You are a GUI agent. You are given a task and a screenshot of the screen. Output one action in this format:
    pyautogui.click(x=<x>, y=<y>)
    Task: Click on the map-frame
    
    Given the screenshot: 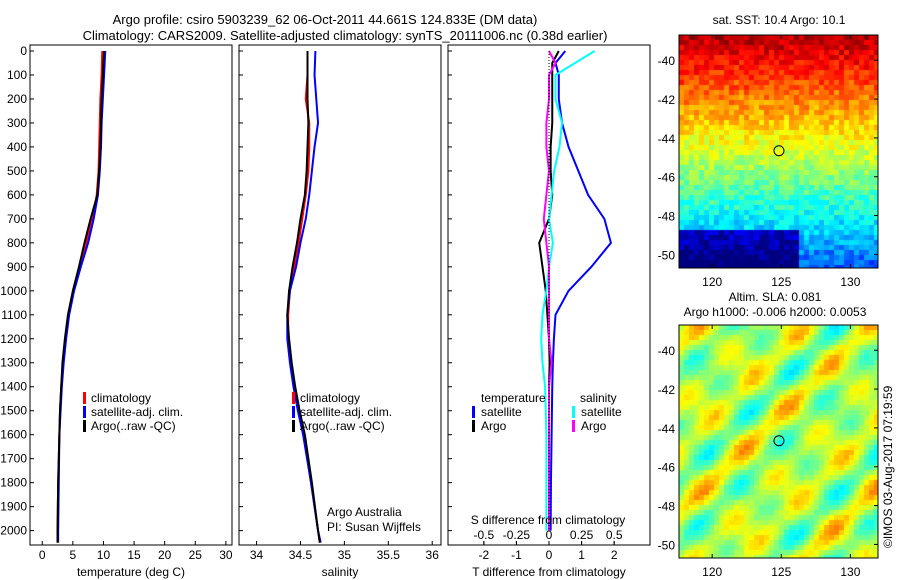 What is the action you would take?
    pyautogui.click(x=778, y=151)
    